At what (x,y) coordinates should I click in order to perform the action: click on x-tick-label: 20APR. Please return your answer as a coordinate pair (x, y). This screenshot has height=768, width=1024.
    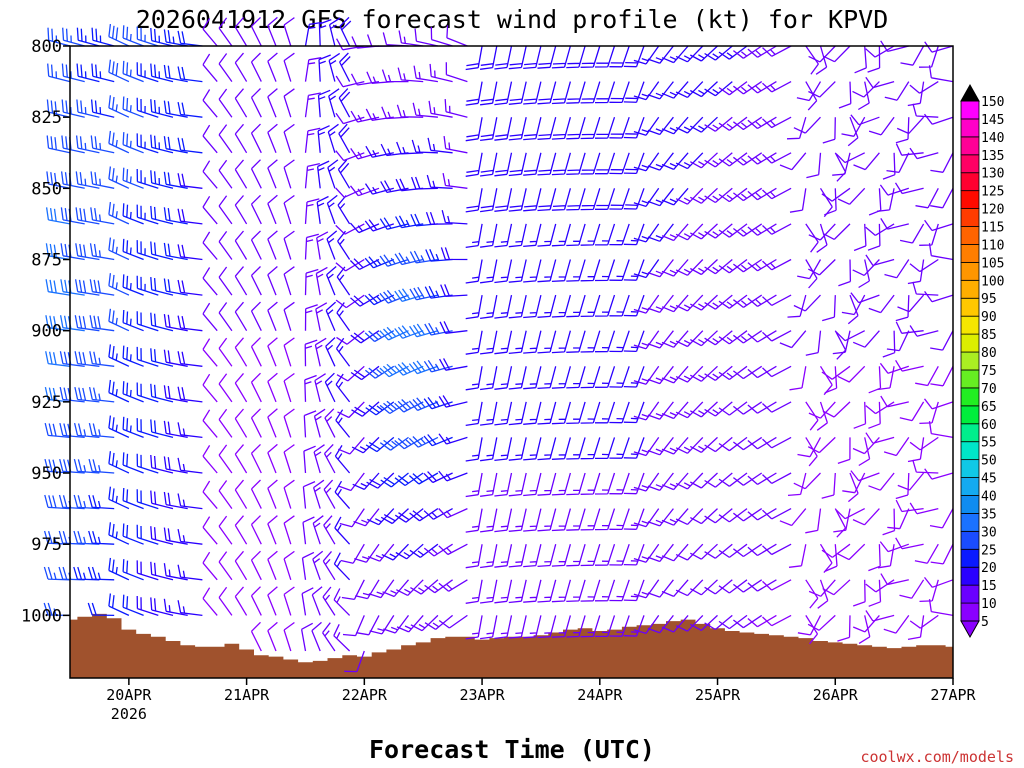
    Looking at the image, I should click on (129, 695).